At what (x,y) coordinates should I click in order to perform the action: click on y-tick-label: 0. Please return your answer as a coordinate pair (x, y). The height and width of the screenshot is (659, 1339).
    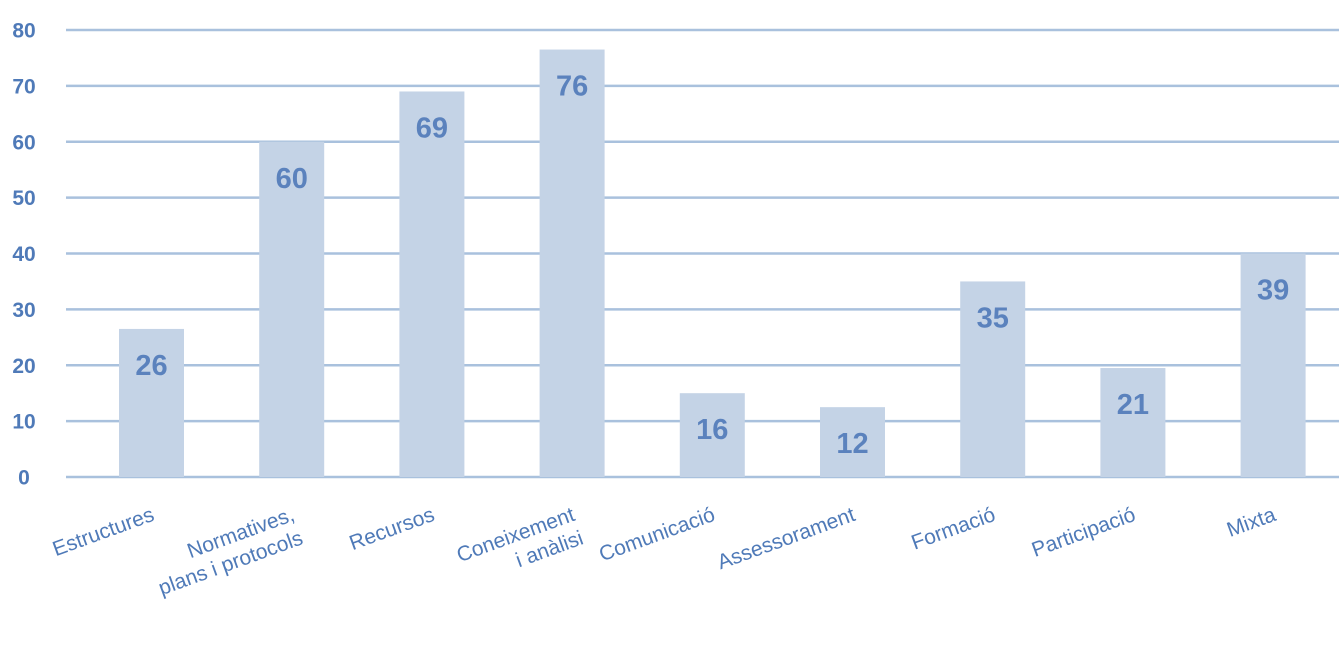
    Looking at the image, I should click on (24, 478).